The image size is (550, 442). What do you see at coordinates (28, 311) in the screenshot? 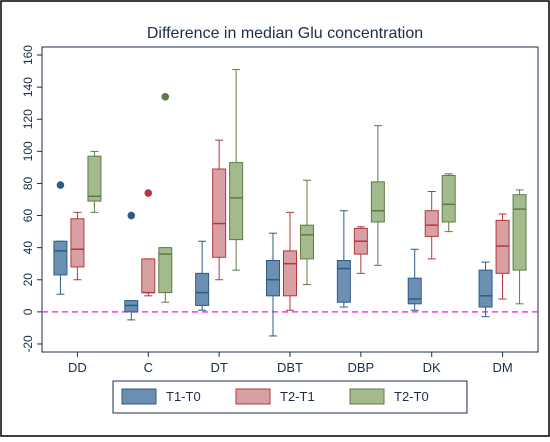
I see `y-tick-label: 0` at bounding box center [28, 311].